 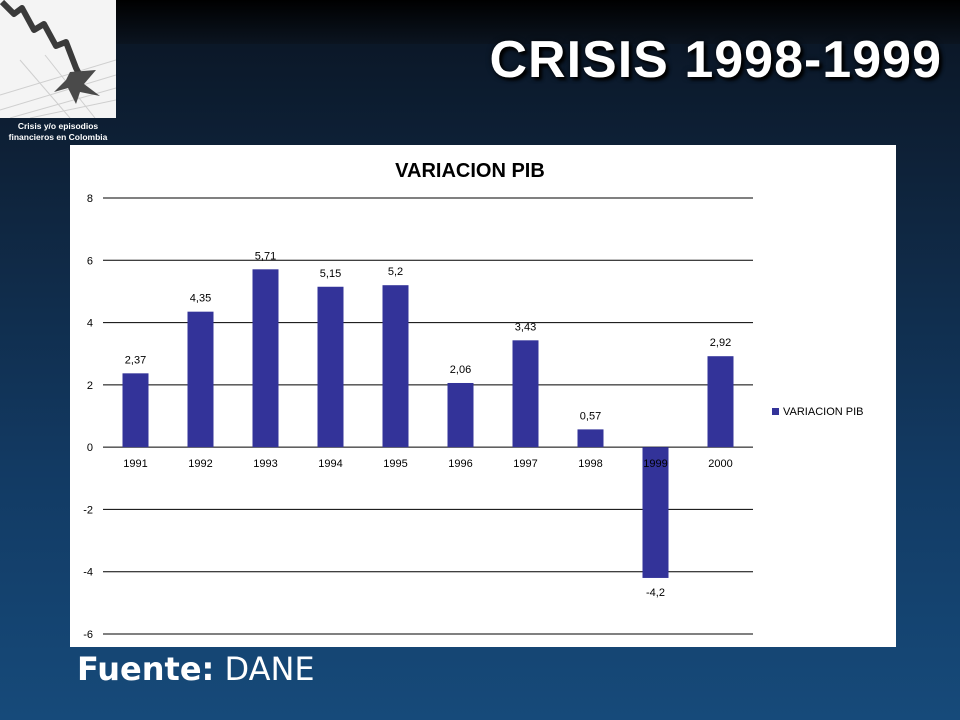 What do you see at coordinates (200, 299) in the screenshot?
I see `data-label: 4,35` at bounding box center [200, 299].